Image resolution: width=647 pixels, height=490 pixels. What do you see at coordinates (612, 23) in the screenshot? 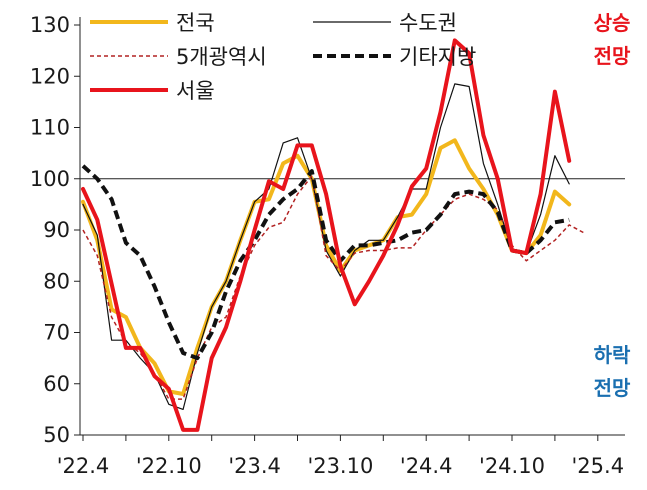
I see `annotation-line1: 상승` at bounding box center [612, 23].